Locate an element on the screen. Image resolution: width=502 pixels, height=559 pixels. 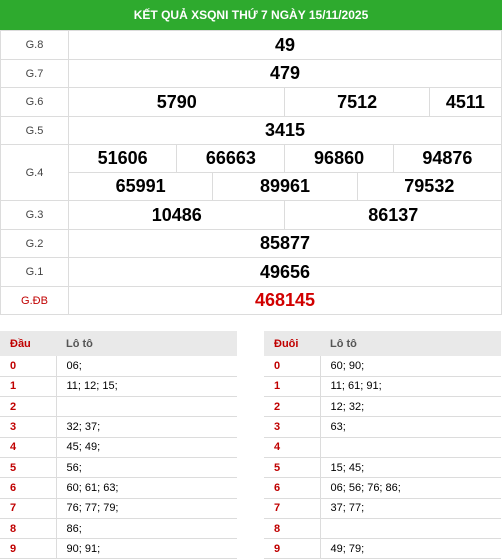
dau-key: 7 is located at coordinates (28, 508).